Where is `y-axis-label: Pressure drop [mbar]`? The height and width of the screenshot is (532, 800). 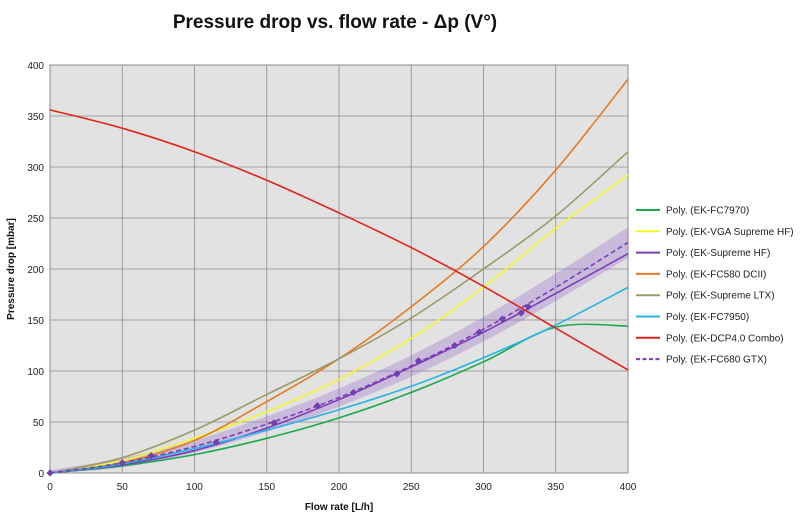 y-axis-label: Pressure drop [mbar] is located at coordinates (11, 269).